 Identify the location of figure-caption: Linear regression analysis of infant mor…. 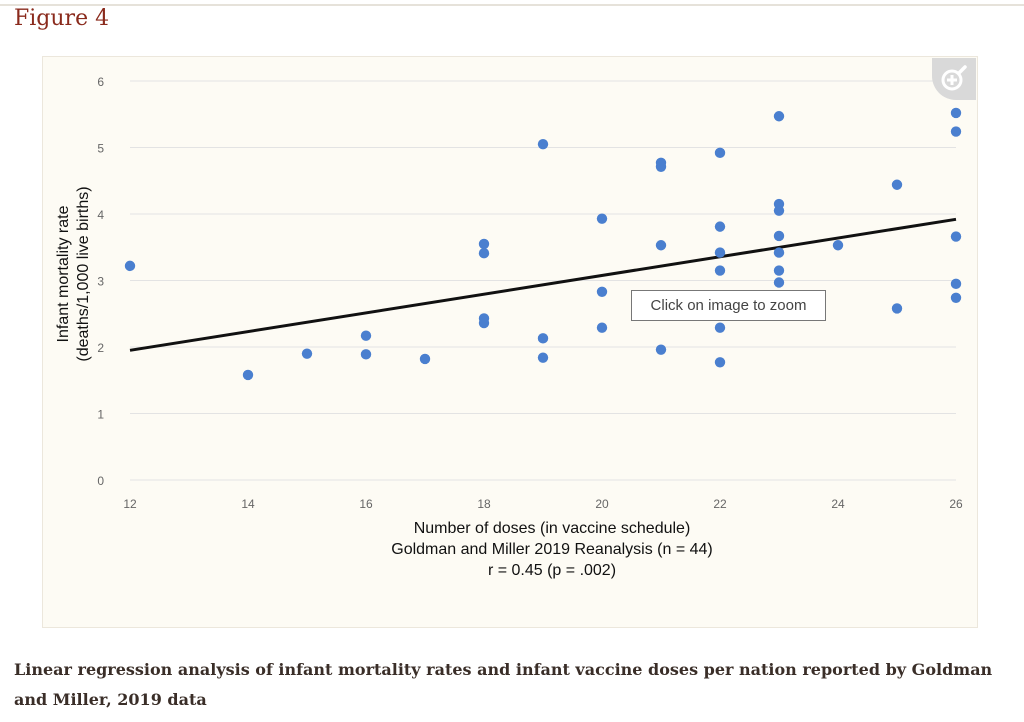
(503, 684).